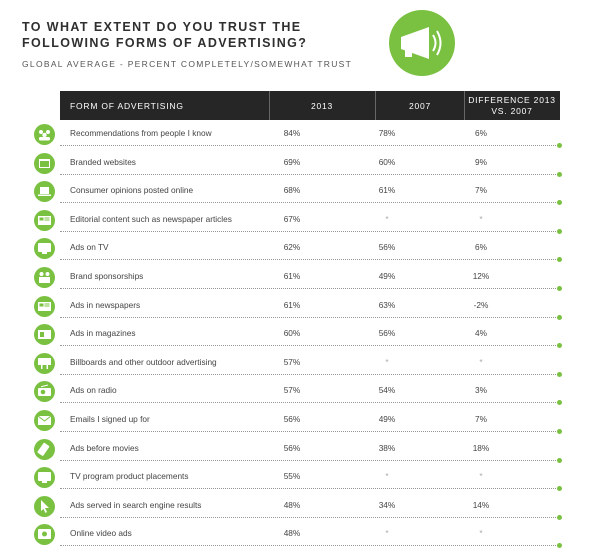  What do you see at coordinates (481, 276) in the screenshot?
I see `value-difference: 12%` at bounding box center [481, 276].